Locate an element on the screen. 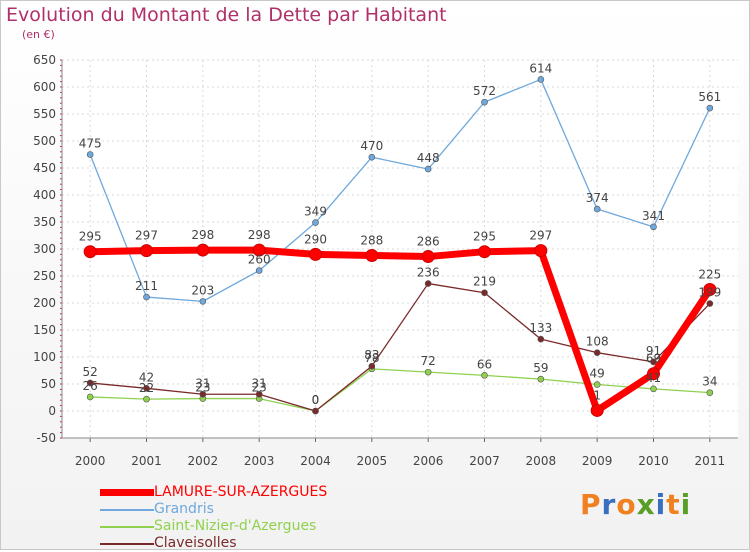  data-label-grandris: 203 is located at coordinates (202, 290).